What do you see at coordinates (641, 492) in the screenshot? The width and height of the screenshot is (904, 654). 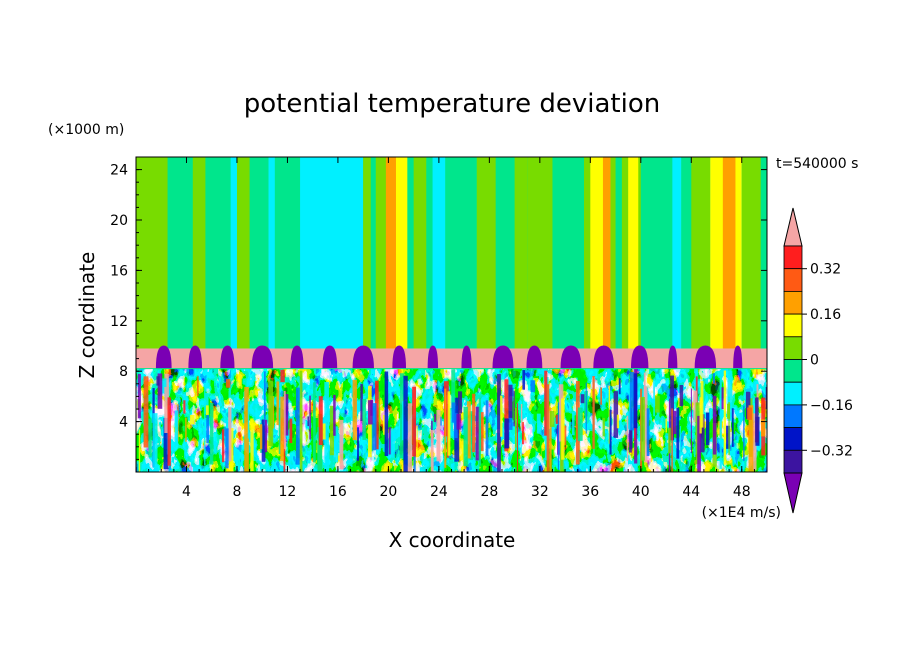 I see `x-tick-label: 40` at bounding box center [641, 492].